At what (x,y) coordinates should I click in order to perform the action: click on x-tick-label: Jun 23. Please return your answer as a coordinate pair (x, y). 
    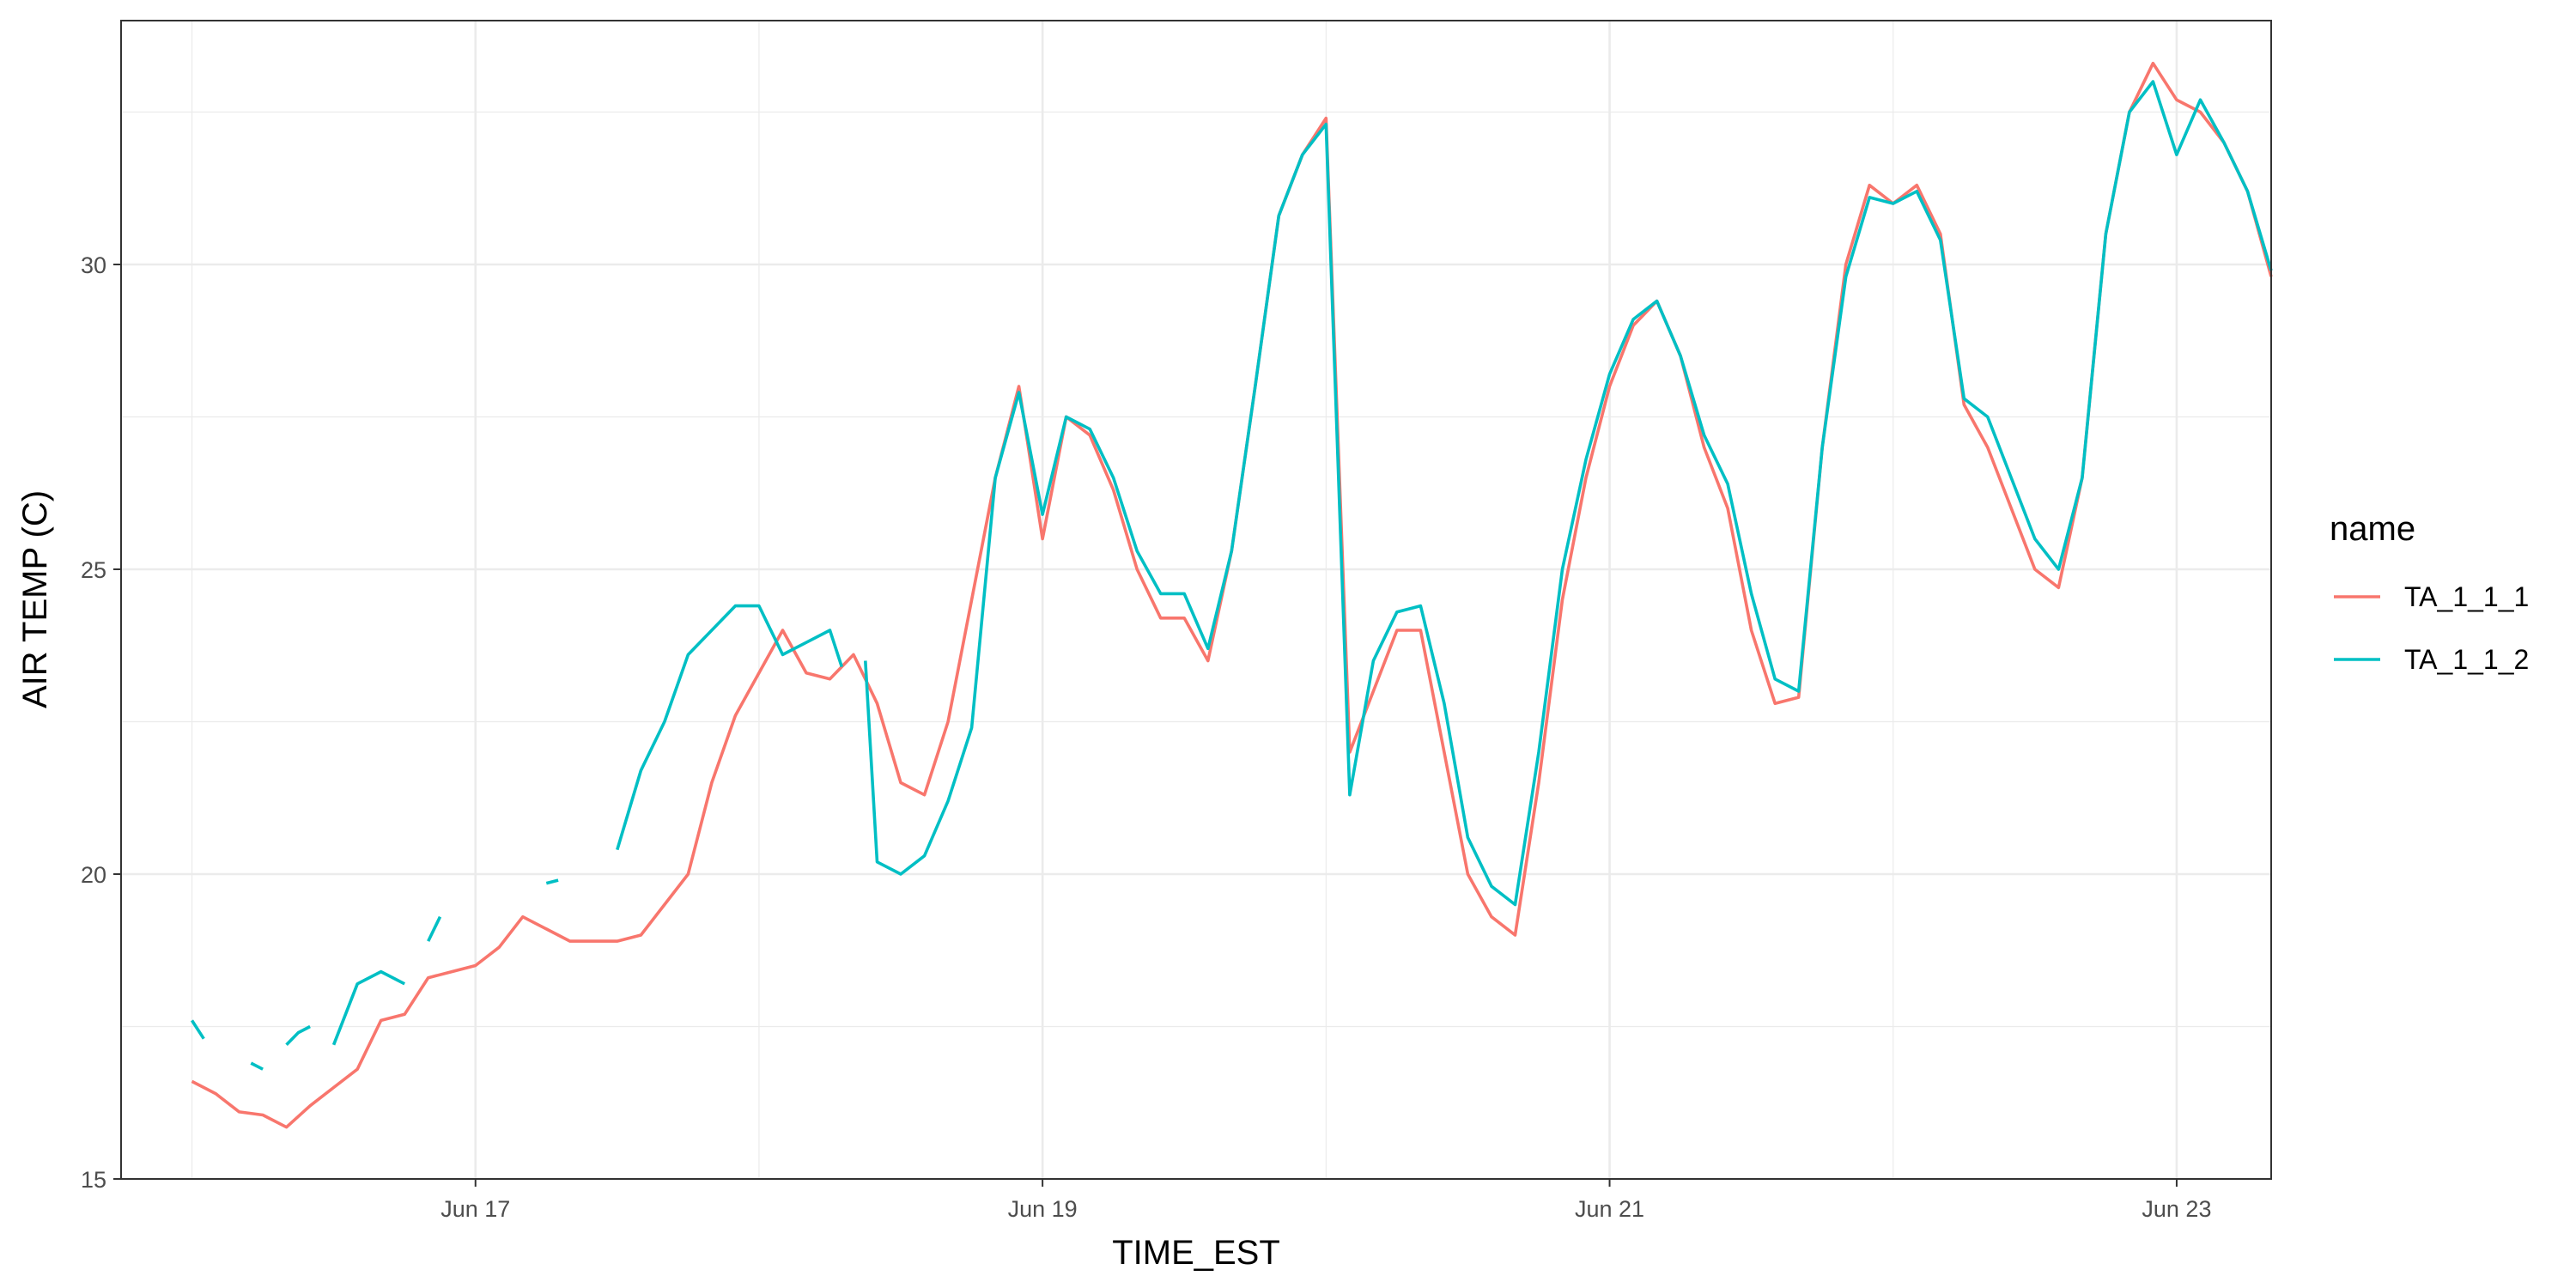
    Looking at the image, I should click on (2177, 1209).